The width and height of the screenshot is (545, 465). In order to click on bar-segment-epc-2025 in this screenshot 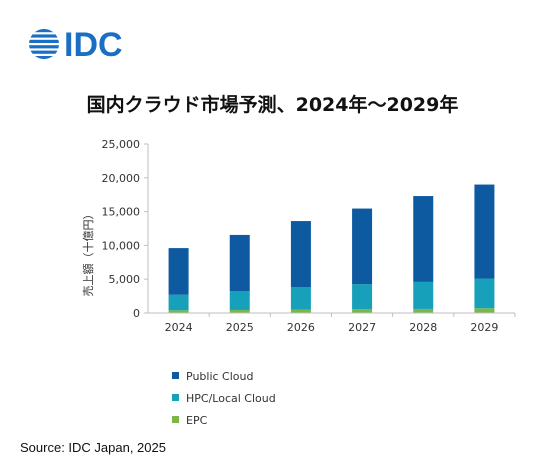, I will do `click(239, 311)`.